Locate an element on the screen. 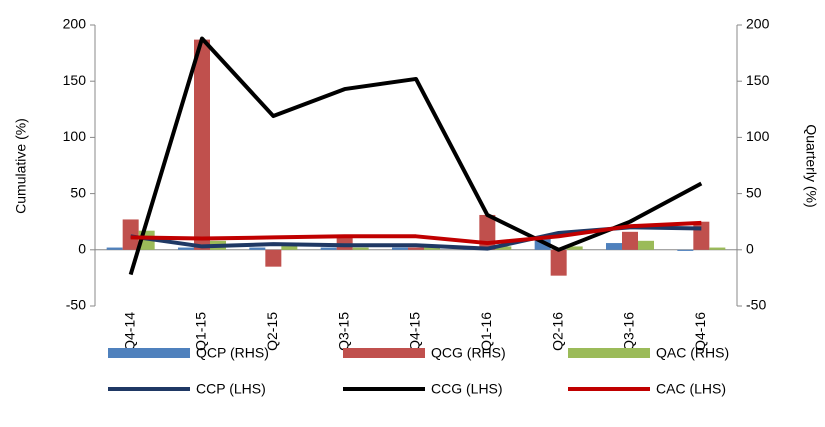 The width and height of the screenshot is (825, 427). y2-tick-label: 50 is located at coordinates (754, 192).